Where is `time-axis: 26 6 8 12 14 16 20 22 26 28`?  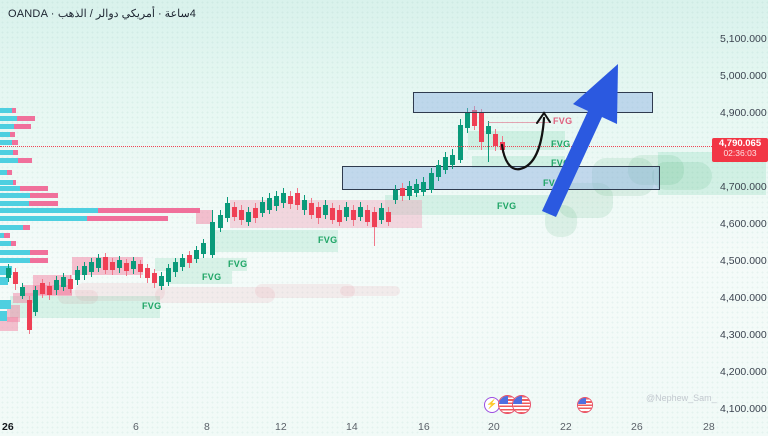
time-axis: 26 6 8 12 14 16 20 22 26 28 is located at coordinates (384, 427).